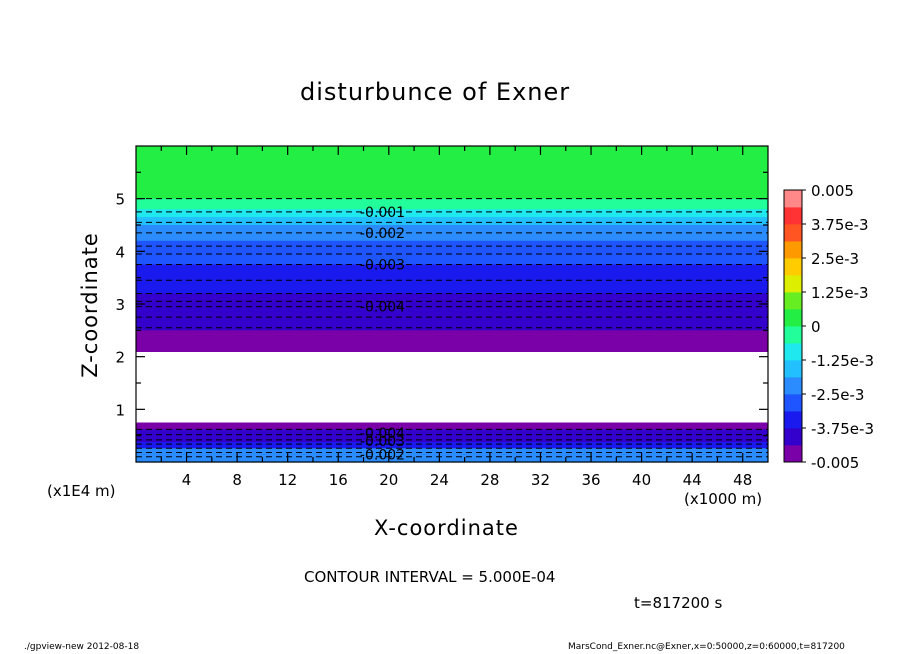 This screenshot has width=904, height=654. I want to click on y-tick-label: 1, so click(120, 410).